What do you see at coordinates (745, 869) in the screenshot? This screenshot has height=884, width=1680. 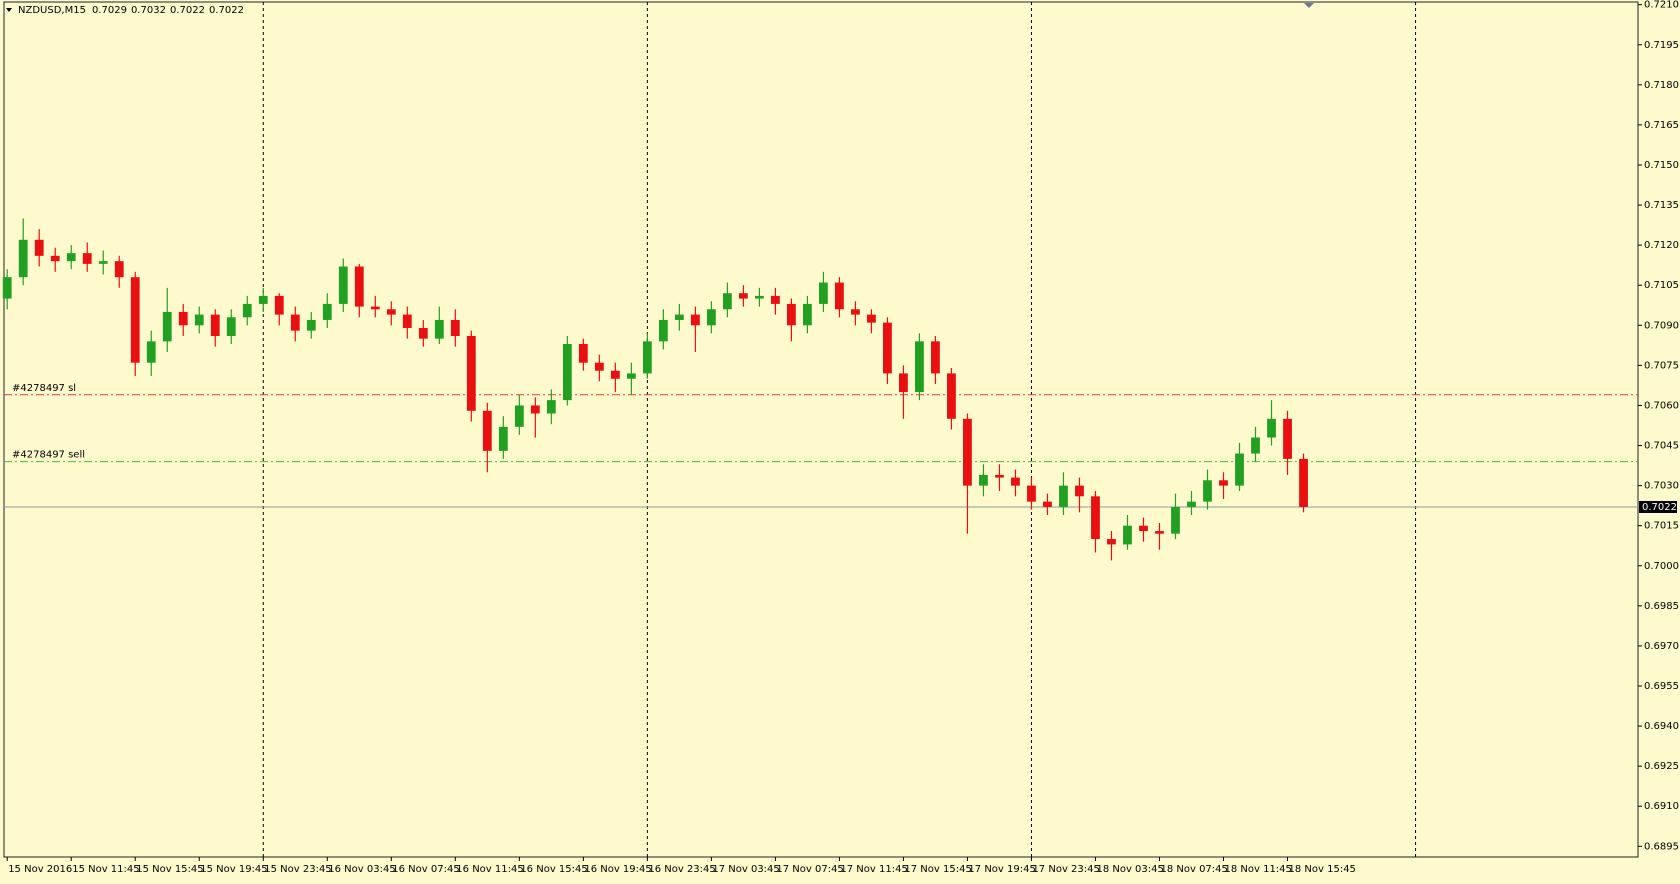 I see `x-tick-label: 17 Nov 03:45` at bounding box center [745, 869].